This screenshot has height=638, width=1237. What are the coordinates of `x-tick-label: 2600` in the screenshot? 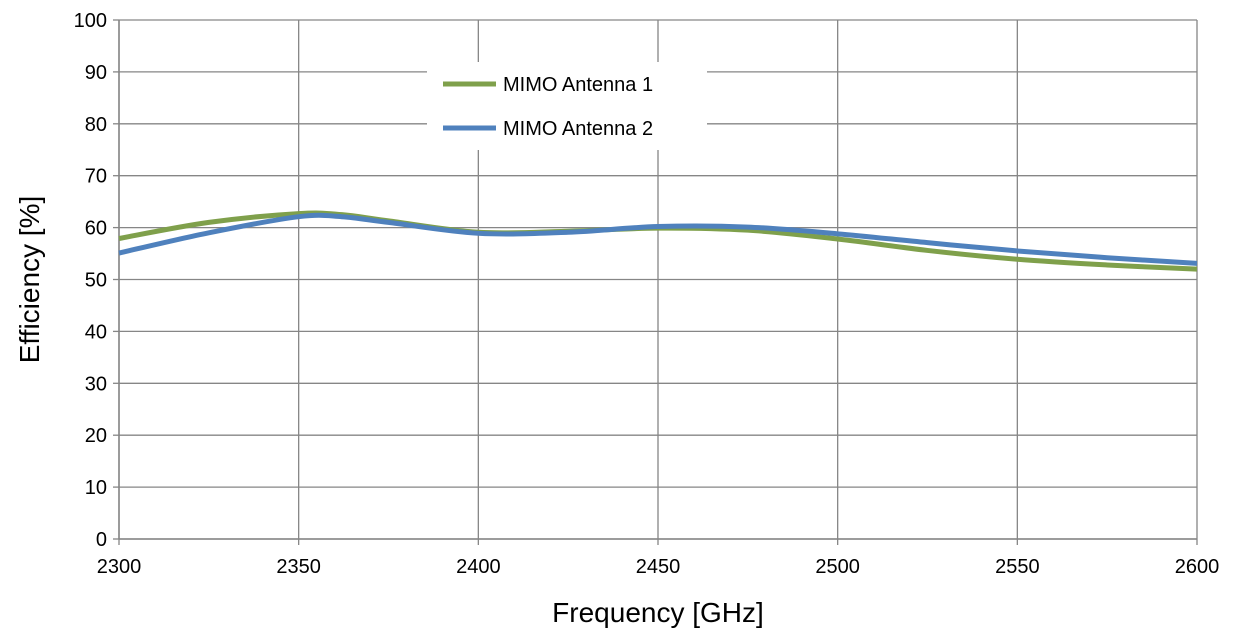 It's located at (1197, 567).